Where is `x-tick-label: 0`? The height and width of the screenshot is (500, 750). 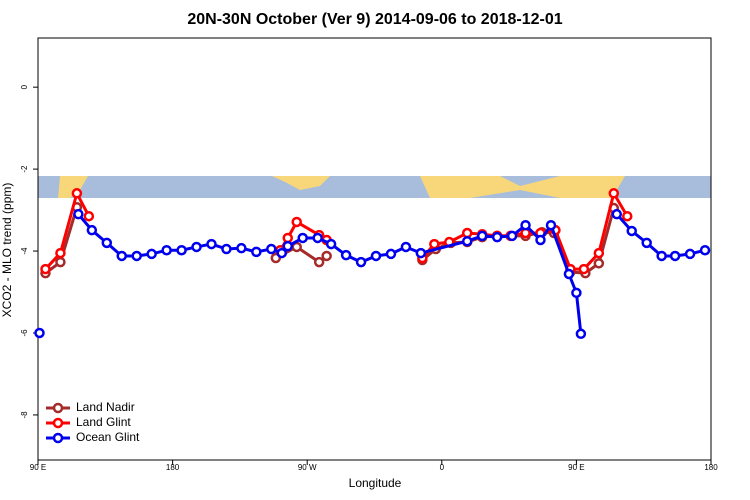
x-tick-label: 0 is located at coordinates (442, 467).